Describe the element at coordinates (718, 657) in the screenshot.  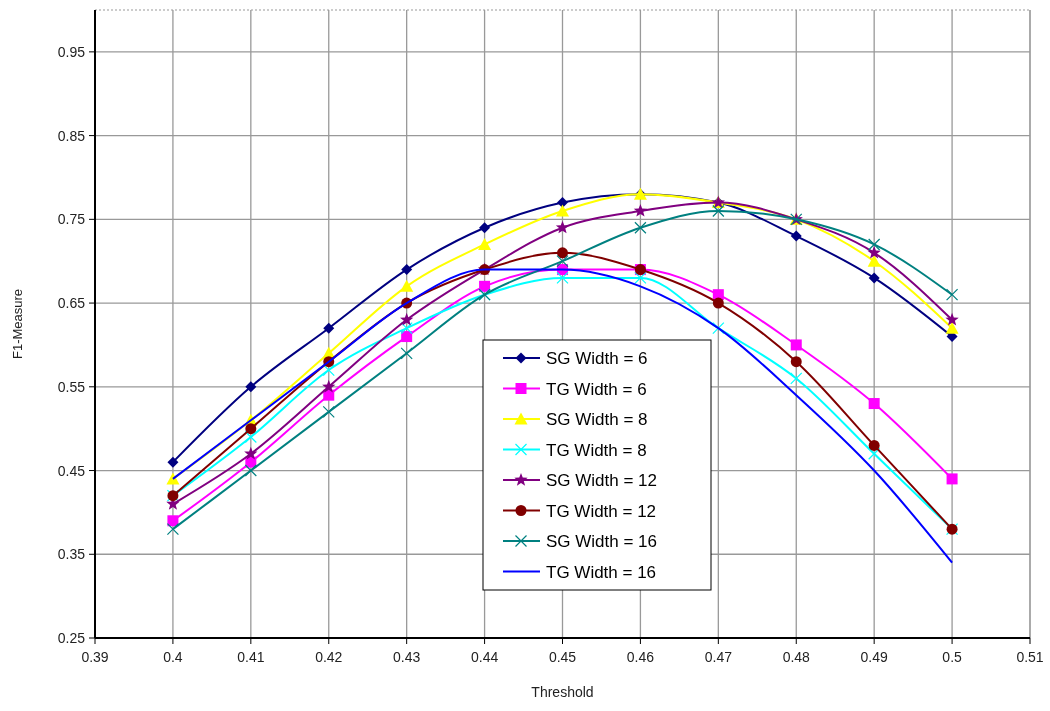
I see `x-tick-label: 0.47` at that location.